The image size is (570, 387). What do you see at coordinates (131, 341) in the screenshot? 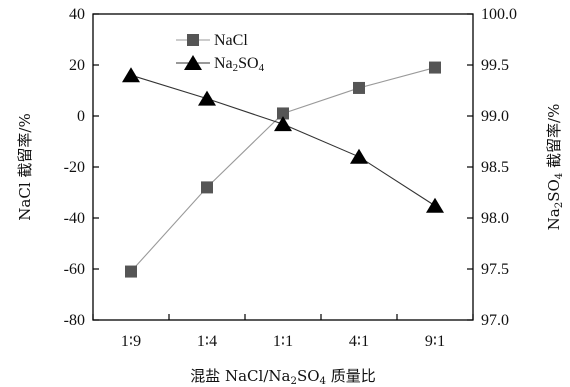
I see `x-tick-label: 1∶9` at bounding box center [131, 341].